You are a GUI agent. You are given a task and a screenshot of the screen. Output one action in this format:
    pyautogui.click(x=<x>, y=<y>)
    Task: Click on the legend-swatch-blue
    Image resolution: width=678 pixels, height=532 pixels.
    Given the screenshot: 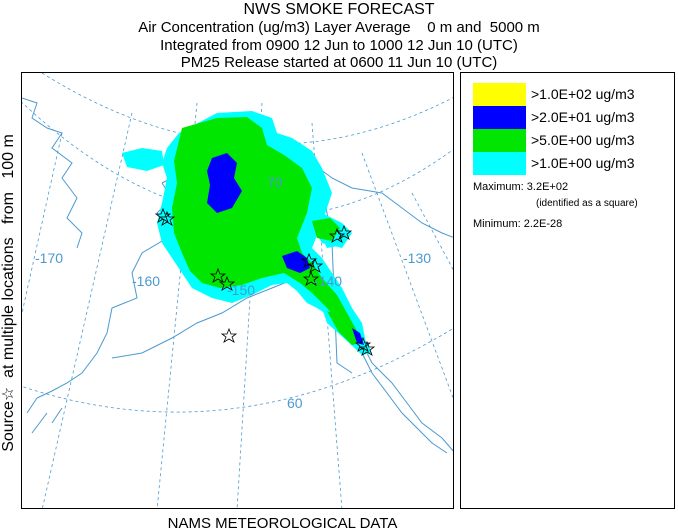 What is the action you would take?
    pyautogui.click(x=499, y=117)
    